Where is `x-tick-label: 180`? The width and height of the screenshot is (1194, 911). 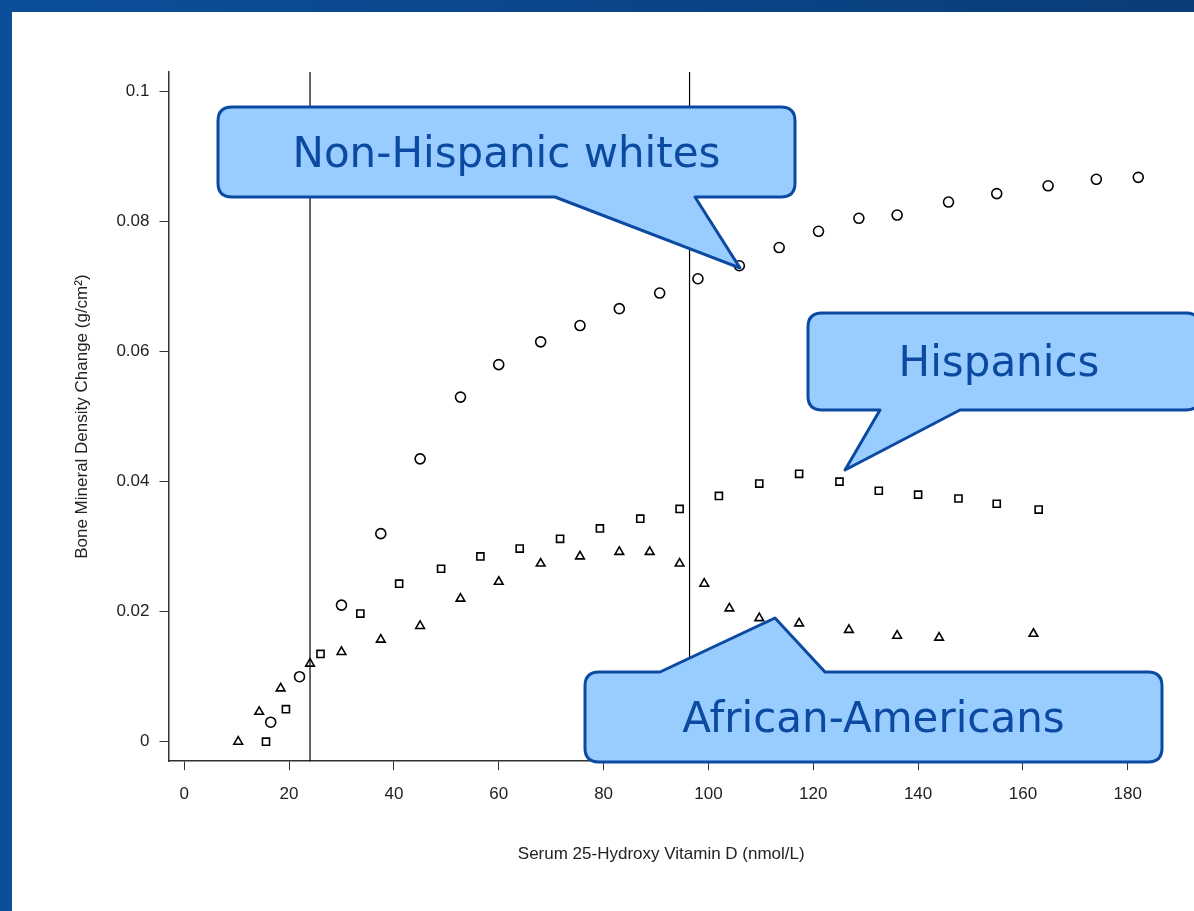
x-tick-label: 180 is located at coordinates (1127, 794).